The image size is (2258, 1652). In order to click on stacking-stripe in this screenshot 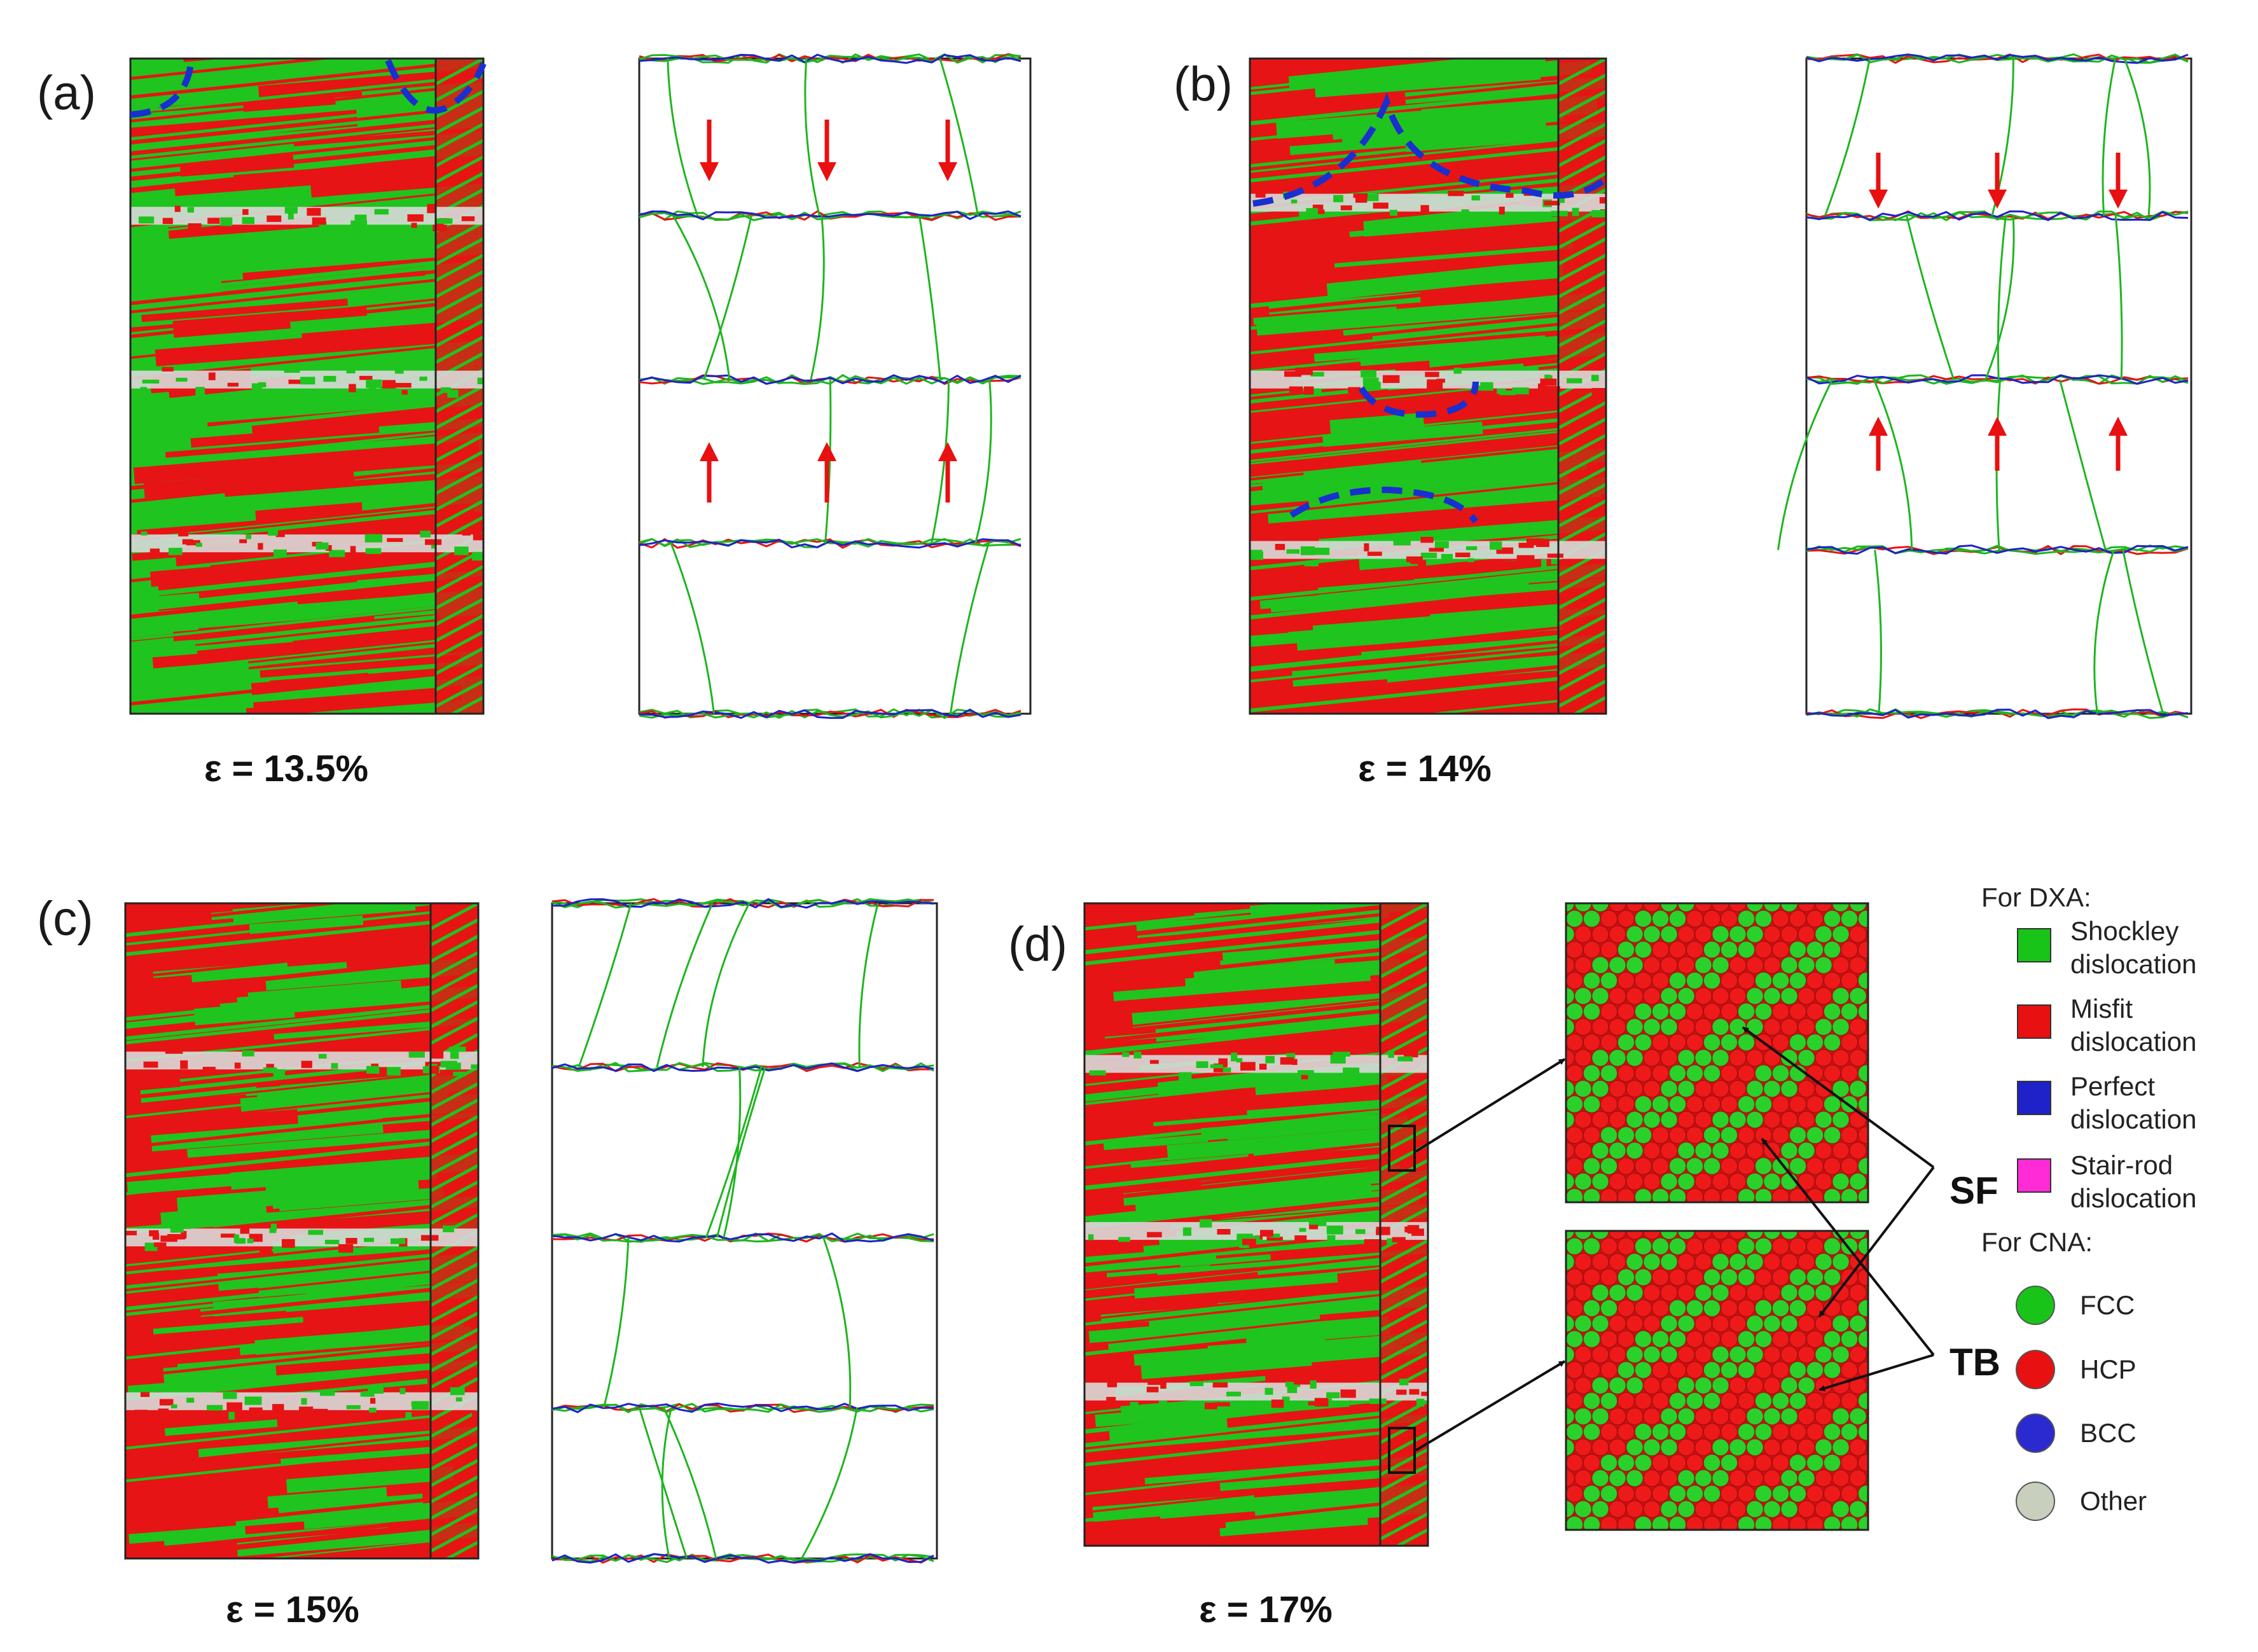, I will do `click(228, 1325)`.